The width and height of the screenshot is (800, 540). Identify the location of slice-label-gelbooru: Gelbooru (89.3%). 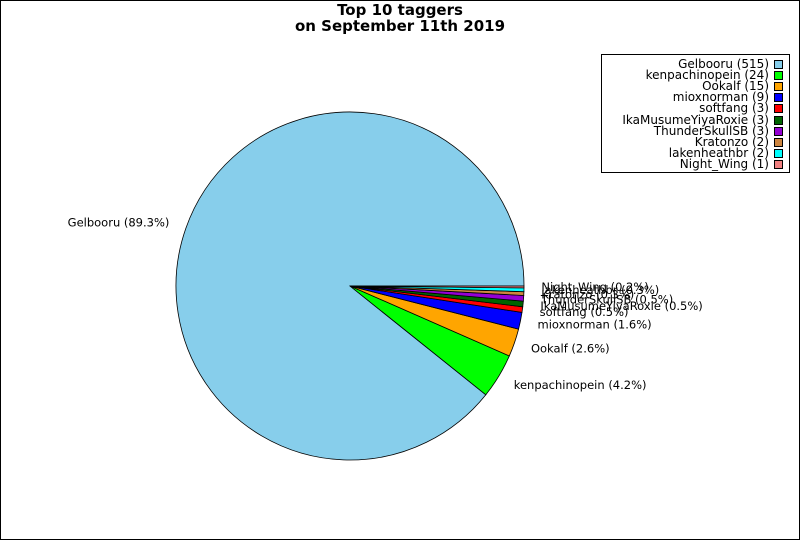
(119, 223).